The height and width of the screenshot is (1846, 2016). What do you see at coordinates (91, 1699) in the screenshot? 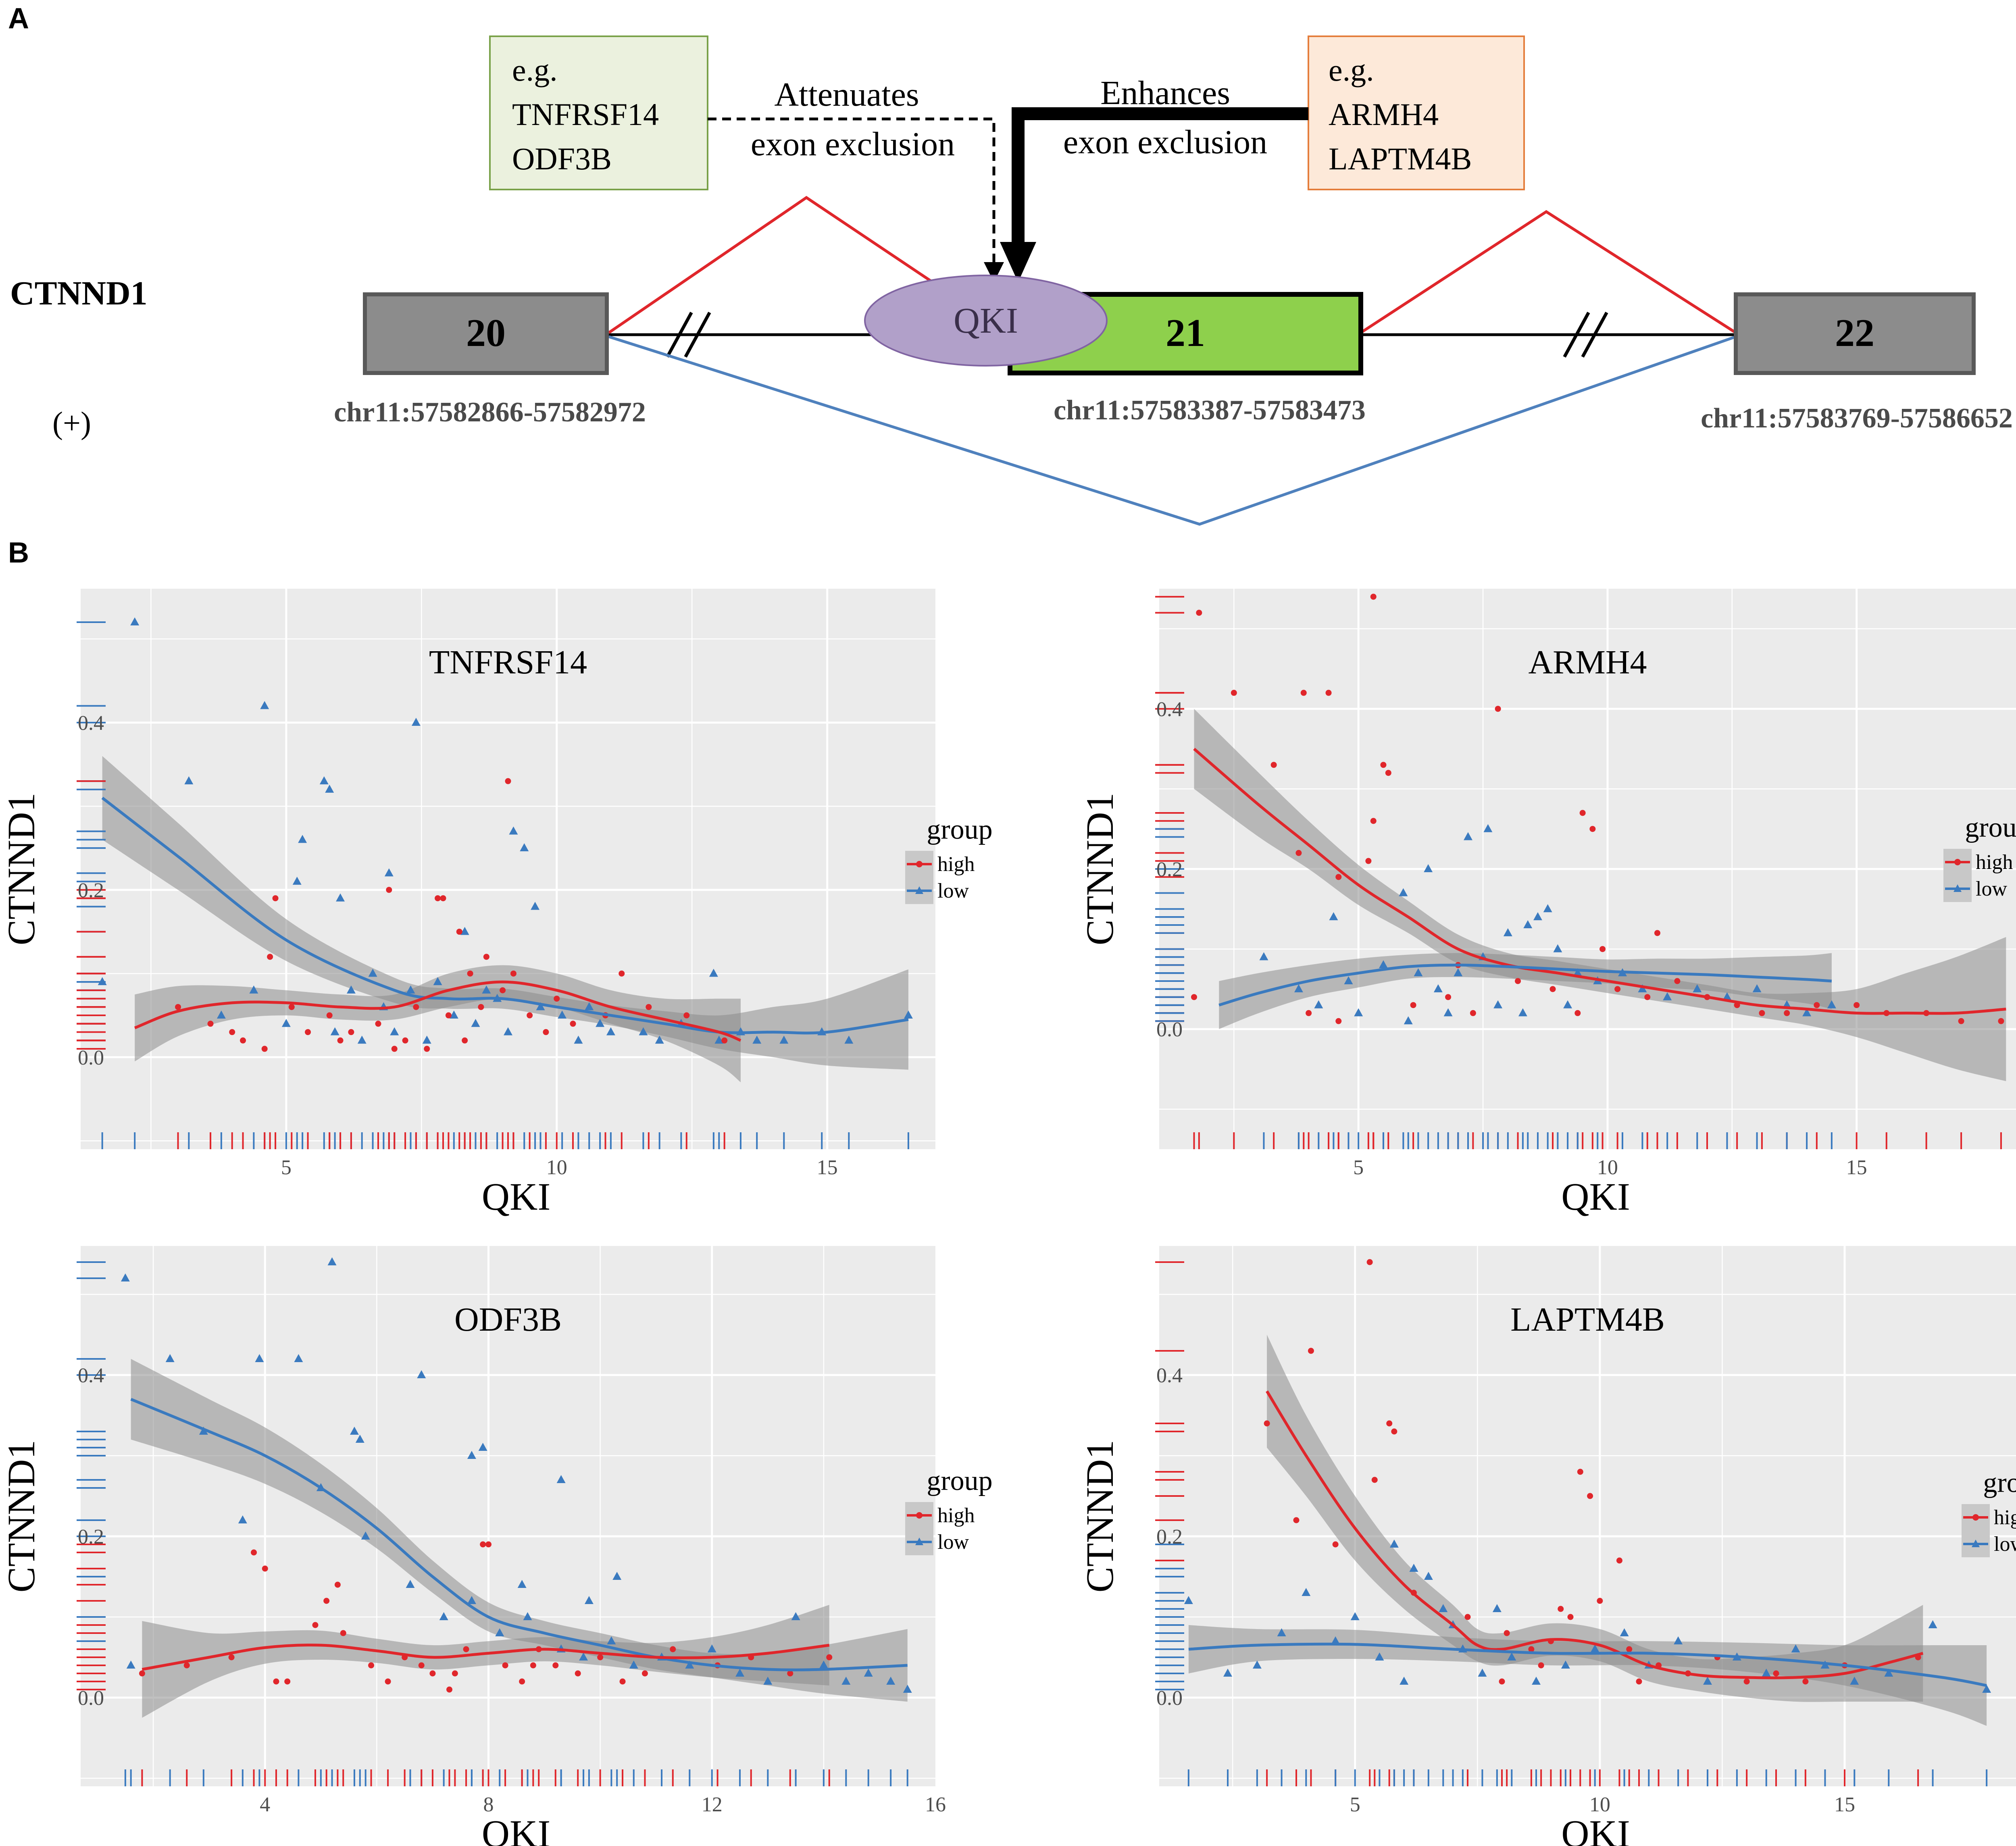
I see `y-tick-label: 0.0` at bounding box center [91, 1699].